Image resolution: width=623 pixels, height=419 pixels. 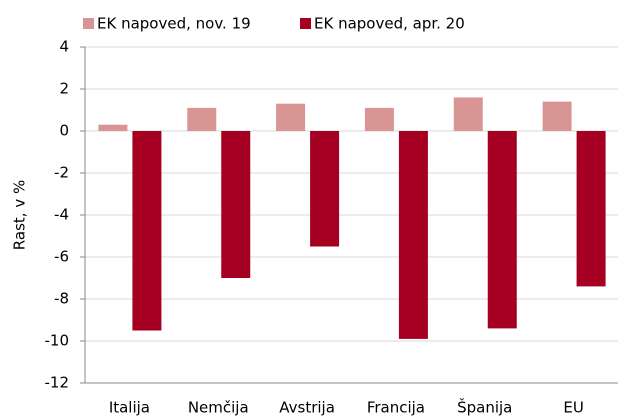 What do you see at coordinates (307, 408) in the screenshot?
I see `x-tick-label: Avstrija` at bounding box center [307, 408].